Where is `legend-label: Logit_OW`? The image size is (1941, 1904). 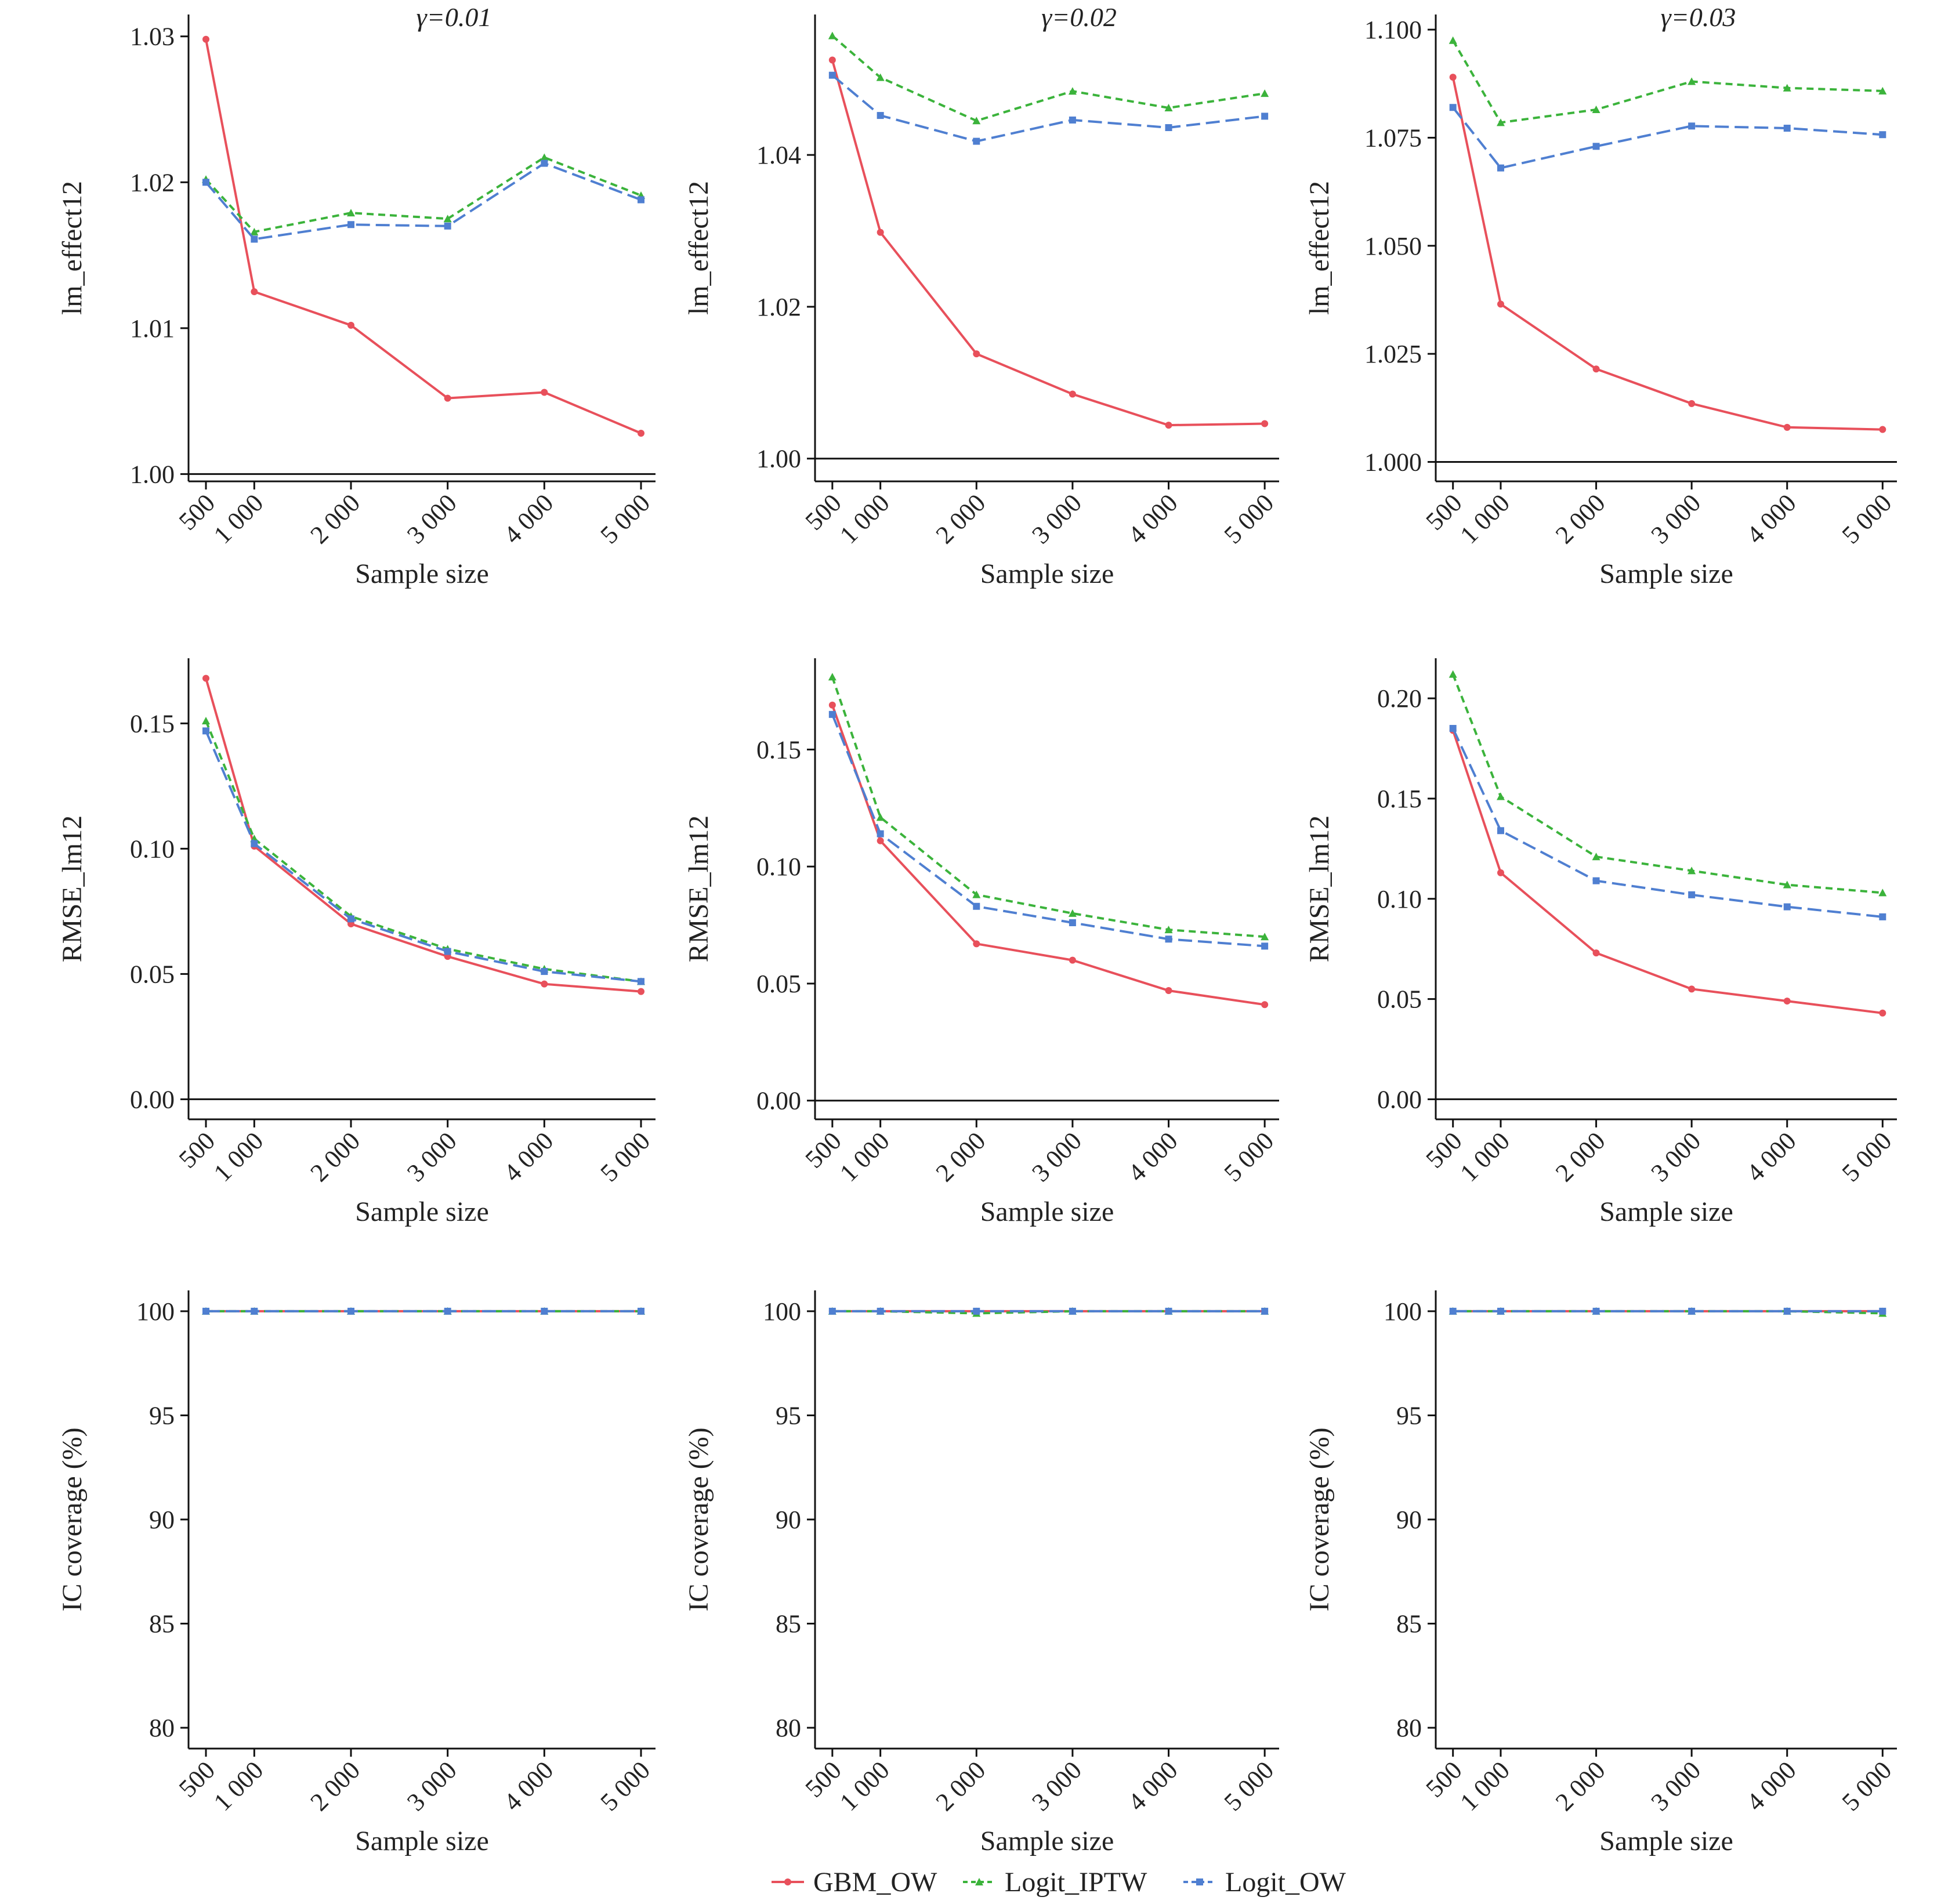 legend-label: Logit_OW is located at coordinates (1286, 1882).